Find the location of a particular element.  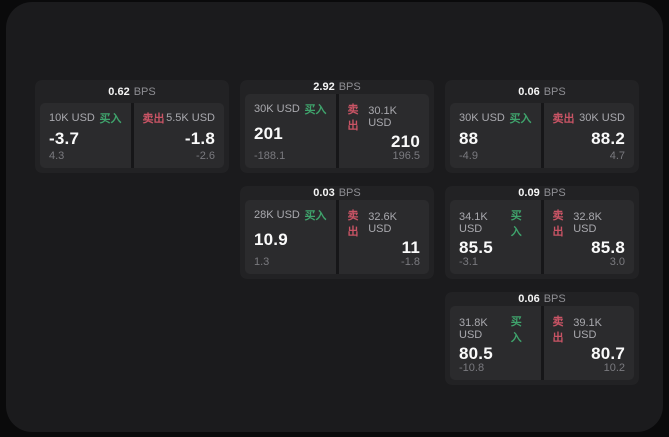

buy-panel-top: 10K USD 买入 is located at coordinates (85, 118).